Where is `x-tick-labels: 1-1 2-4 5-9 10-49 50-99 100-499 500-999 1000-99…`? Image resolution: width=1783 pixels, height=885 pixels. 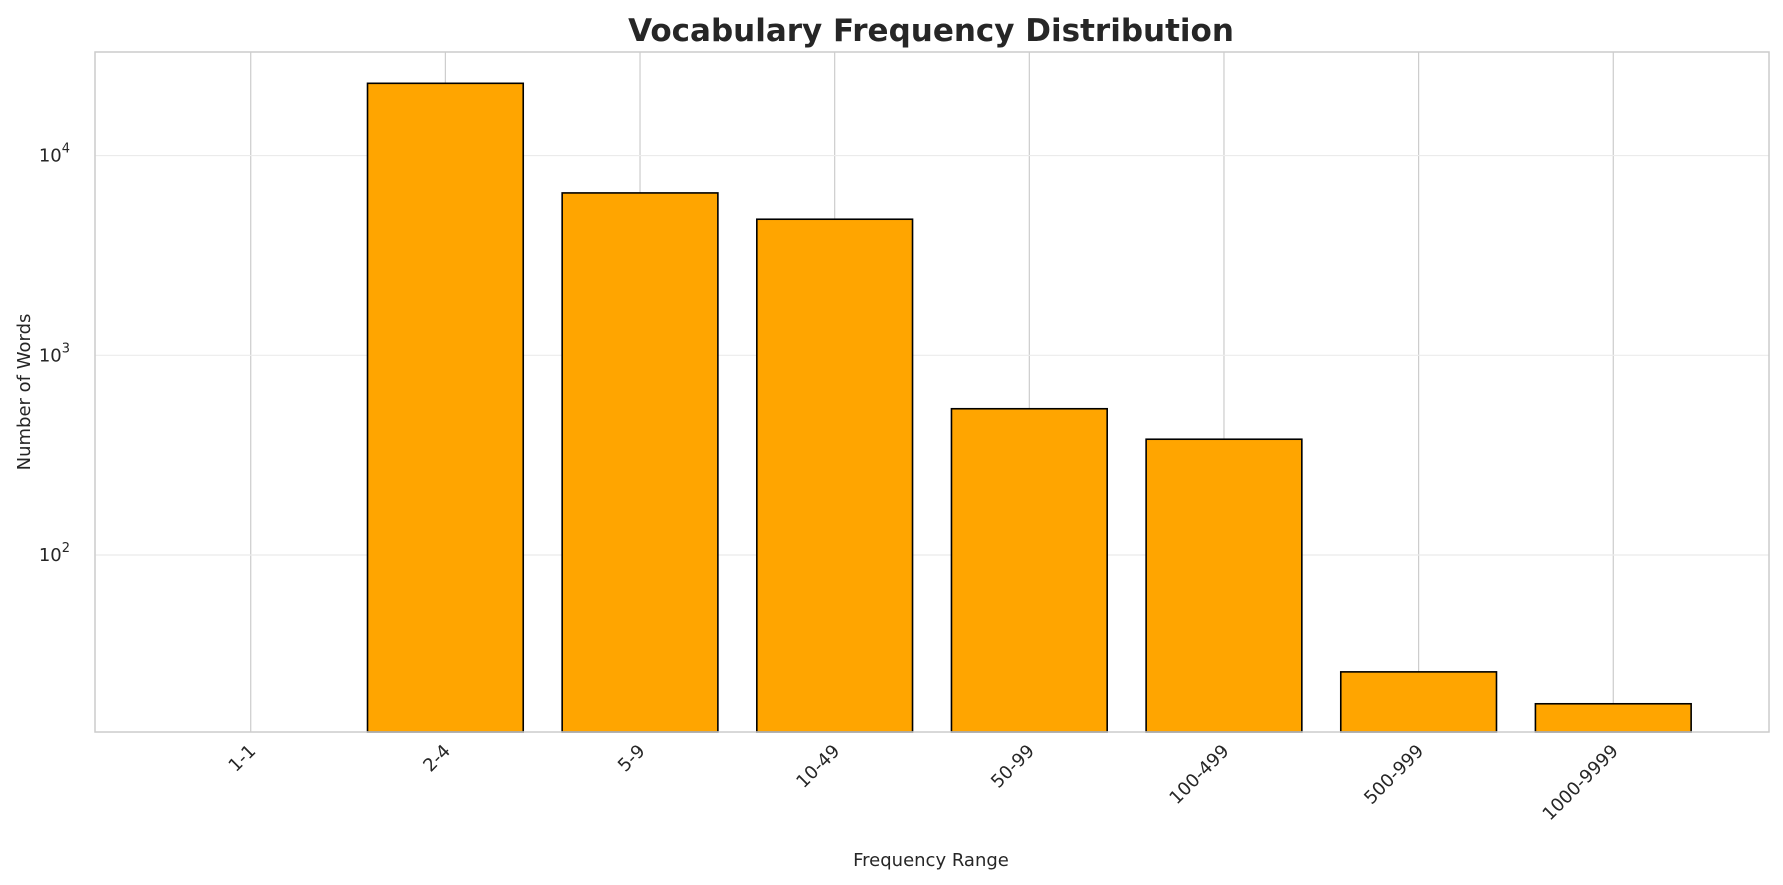
x-tick-labels: 1-1 2-4 5-9 10-49 50-99 100-499 500-999 1000-99… is located at coordinates (924, 783).